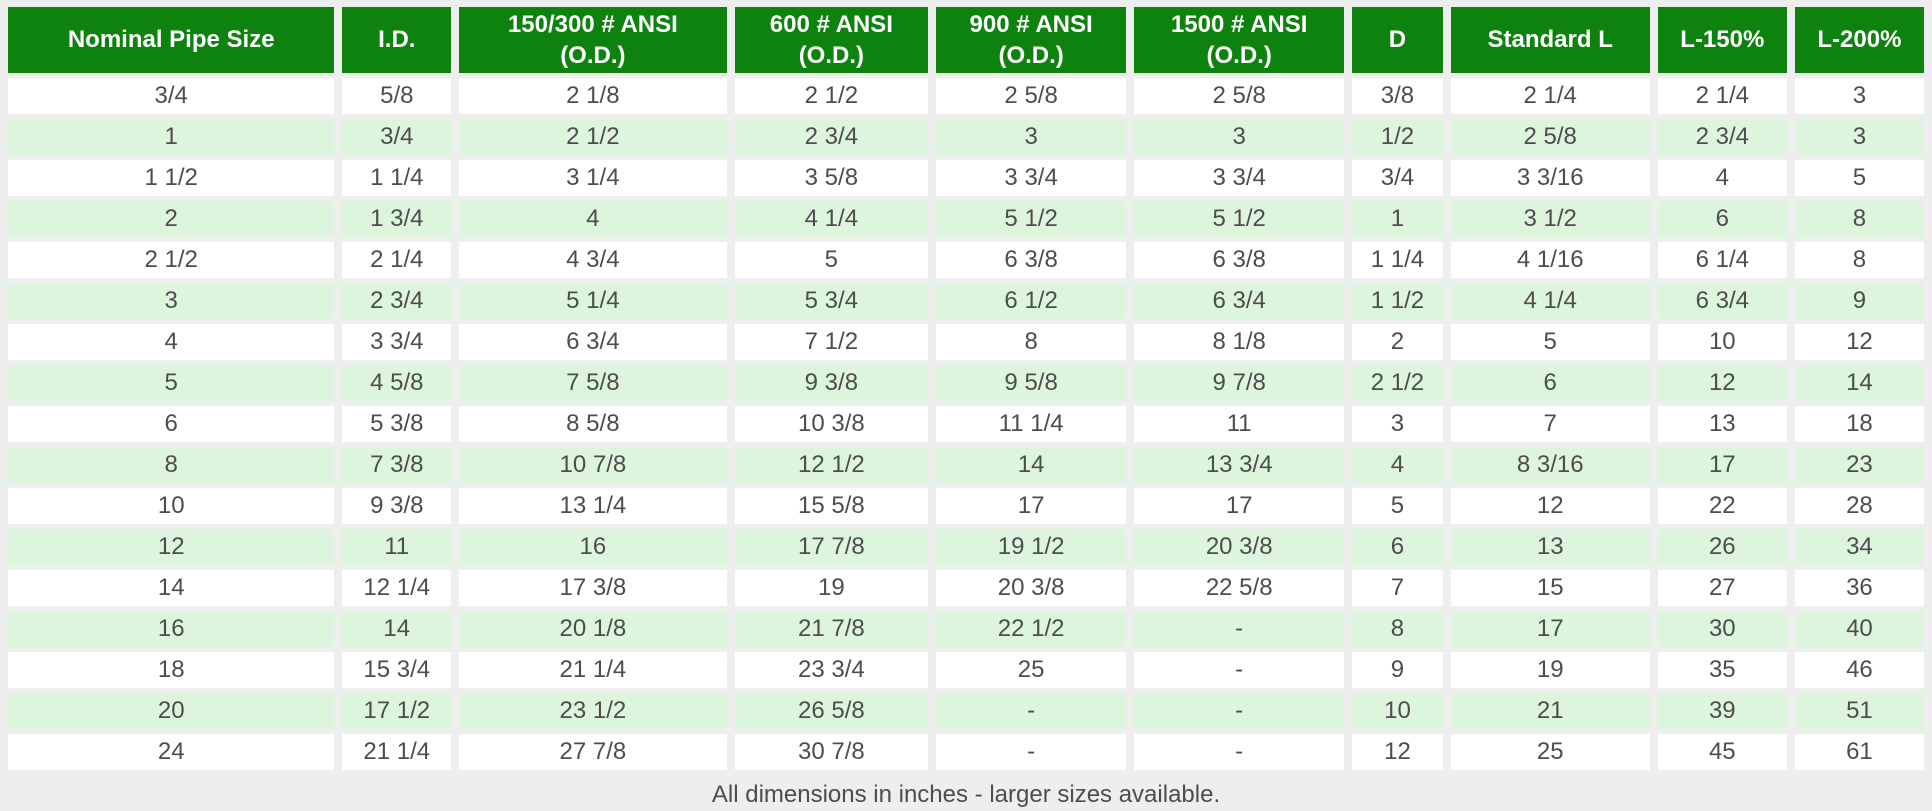  What do you see at coordinates (1239, 260) in the screenshot?
I see `table-cell: 6 3/8` at bounding box center [1239, 260].